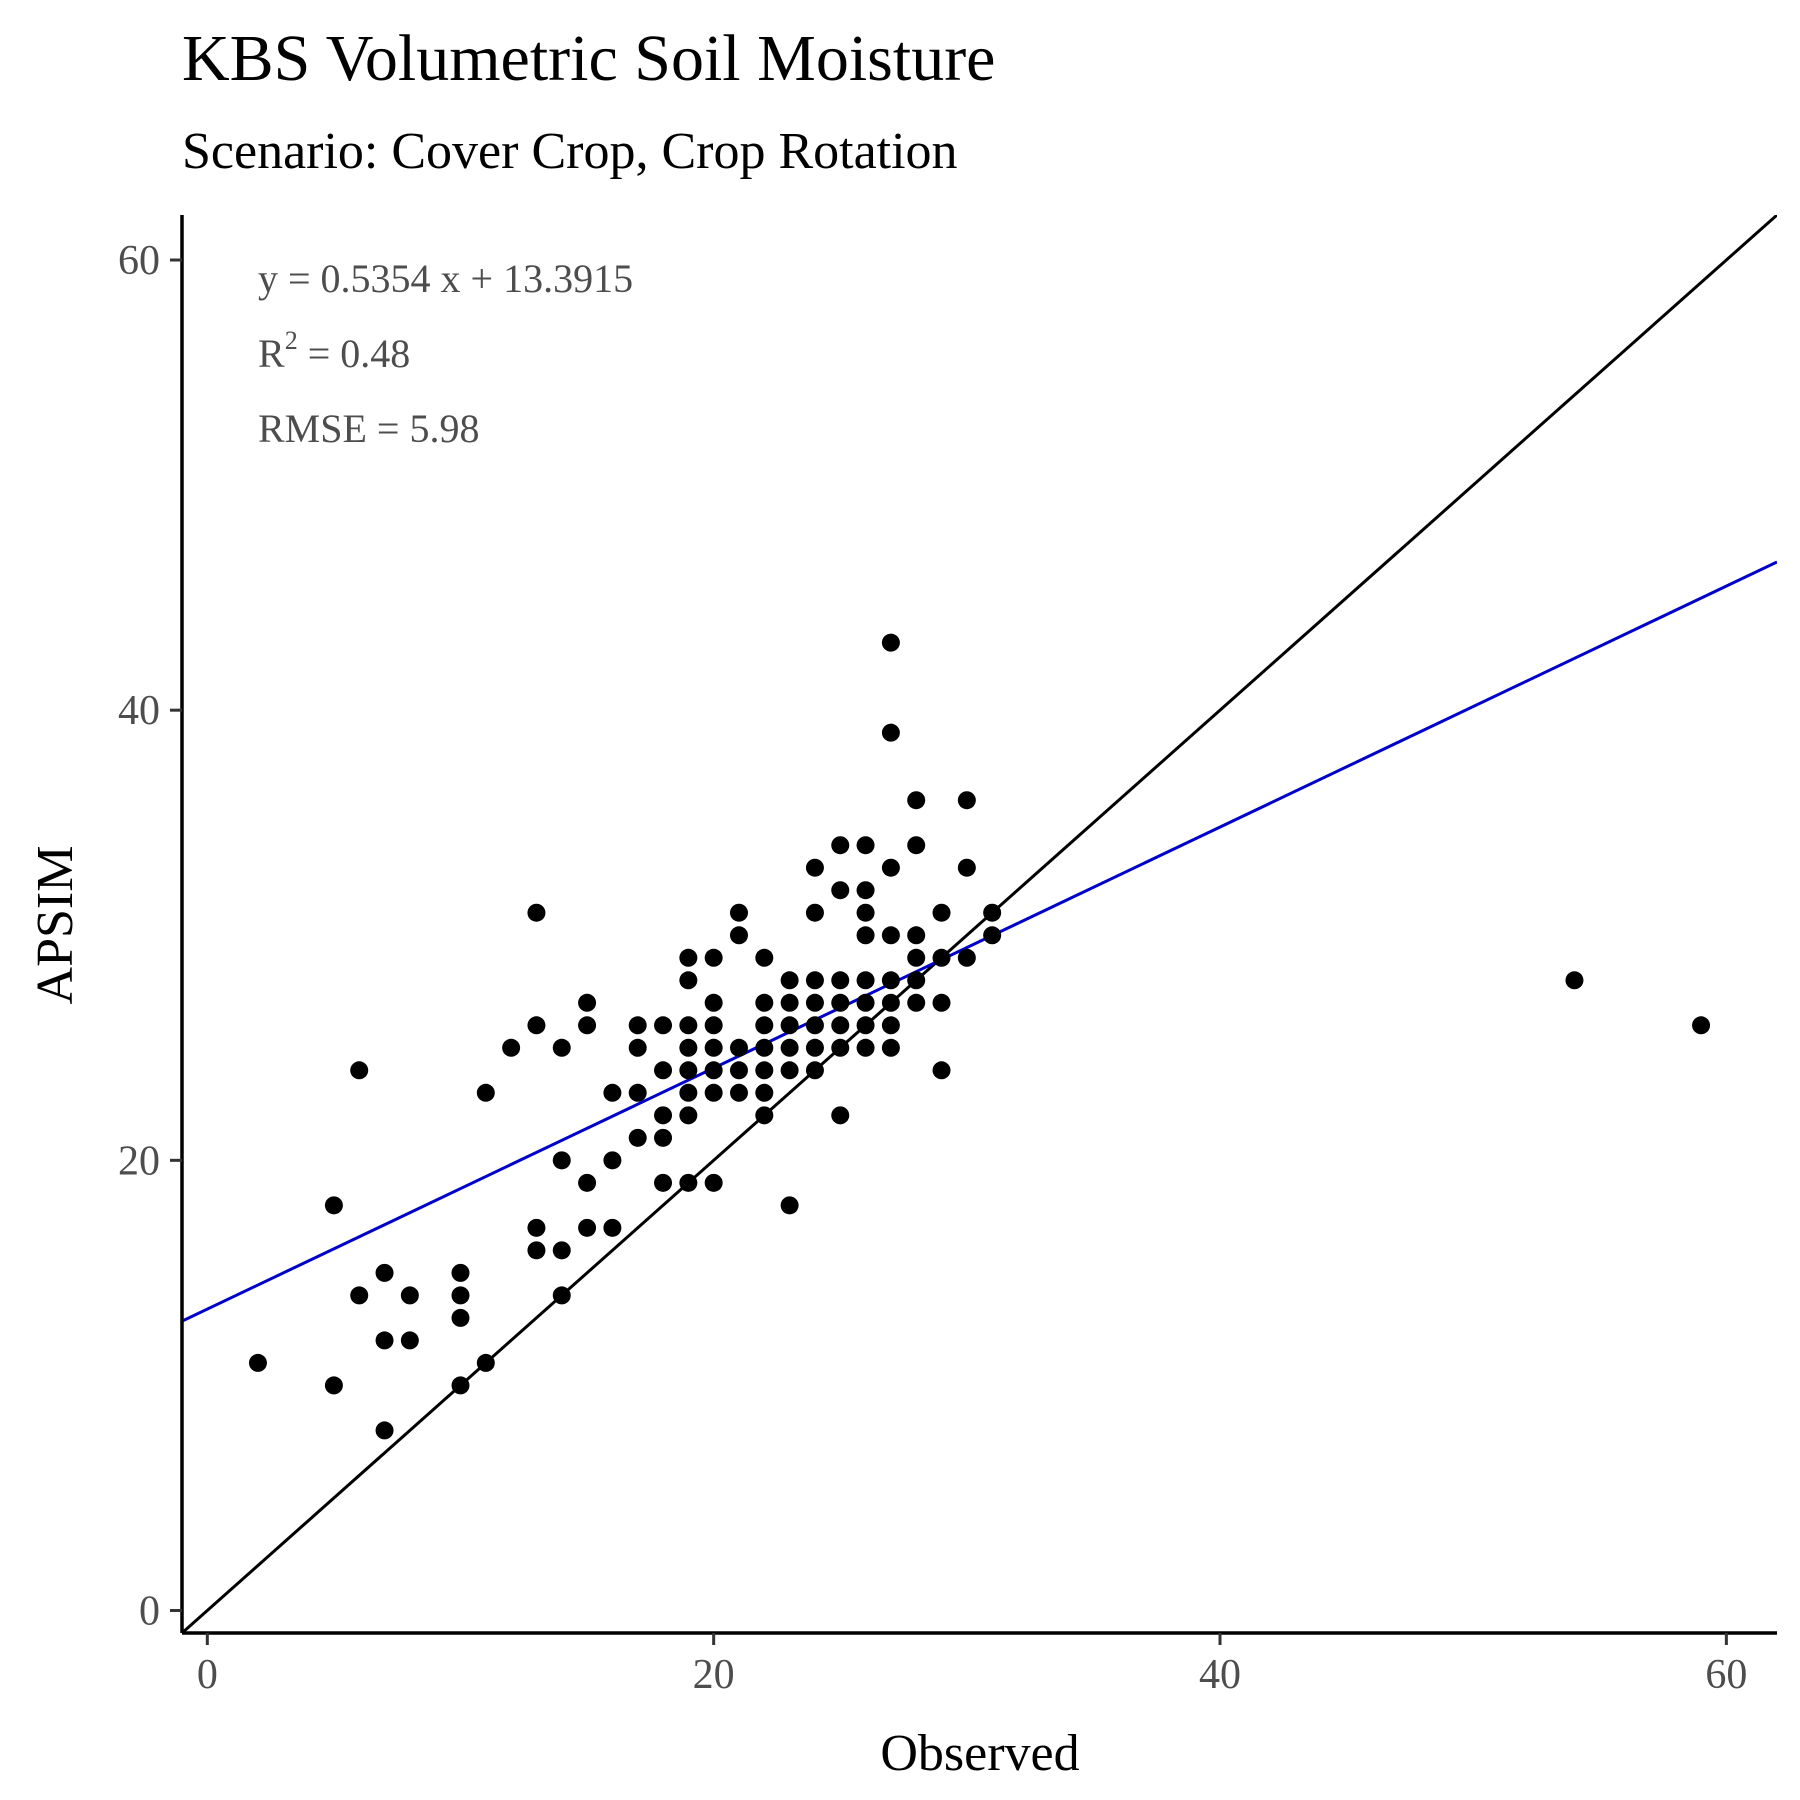  What do you see at coordinates (207, 1675) in the screenshot?
I see `x-tick-label: 0` at bounding box center [207, 1675].